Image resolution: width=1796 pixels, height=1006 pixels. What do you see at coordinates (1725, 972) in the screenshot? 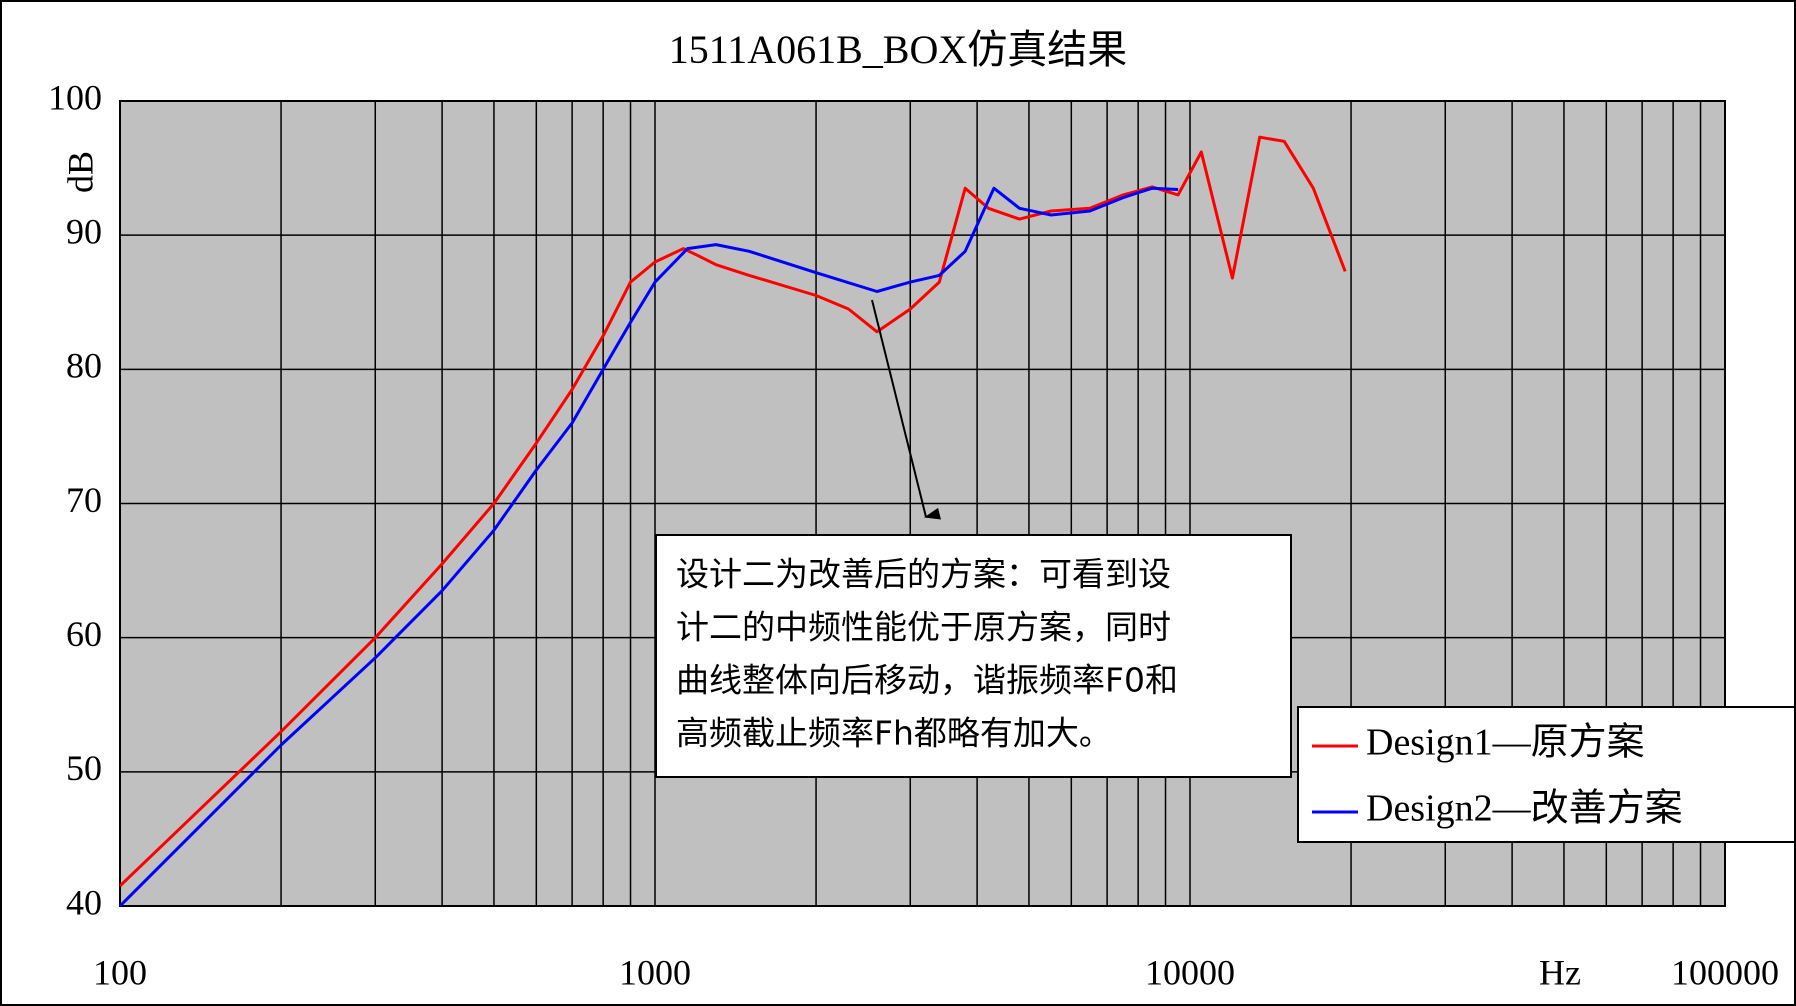
I see `x-tick-label: 100000` at bounding box center [1725, 972].